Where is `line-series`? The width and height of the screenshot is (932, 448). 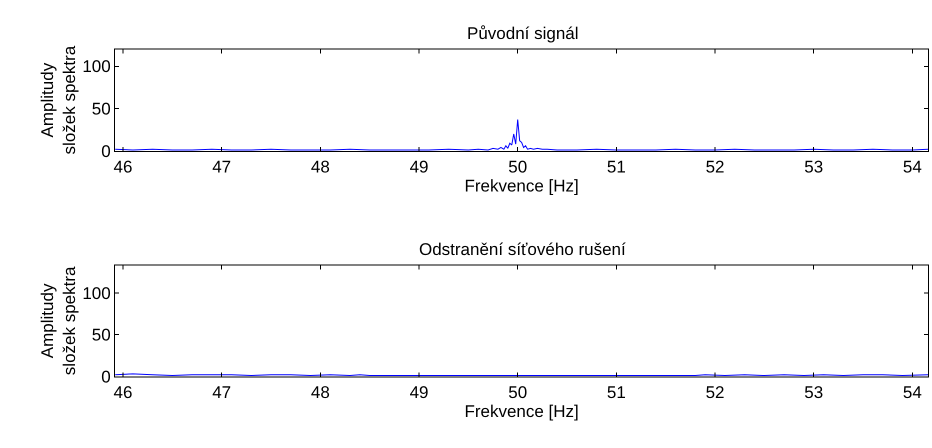 line-series is located at coordinates (521, 135).